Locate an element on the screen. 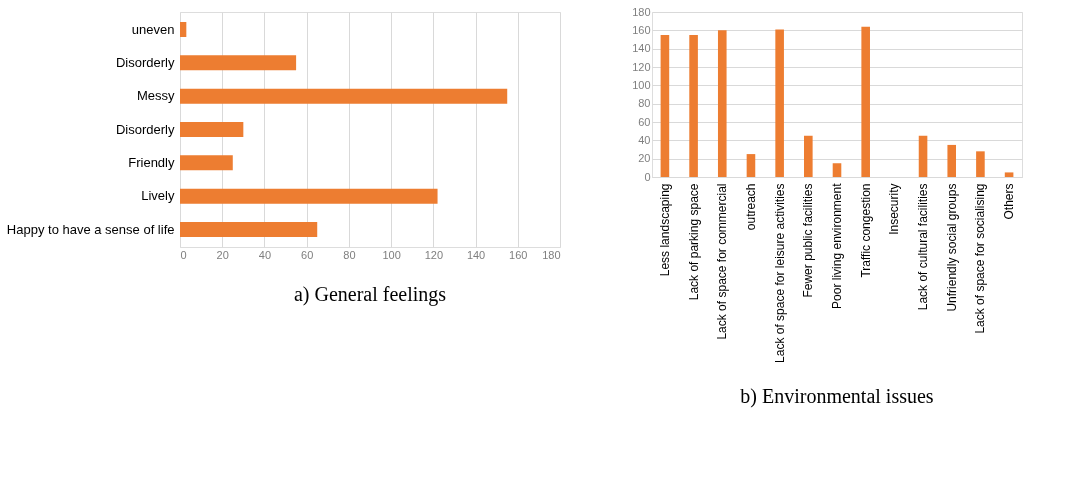  x-tick-label: 140 is located at coordinates (476, 254).